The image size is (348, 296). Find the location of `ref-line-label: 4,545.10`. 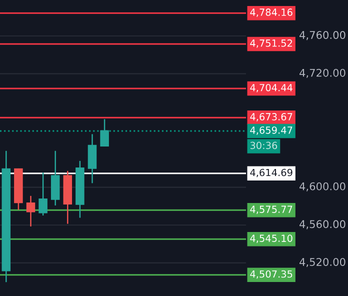

ref-line-label: 4,545.10 is located at coordinates (271, 238).